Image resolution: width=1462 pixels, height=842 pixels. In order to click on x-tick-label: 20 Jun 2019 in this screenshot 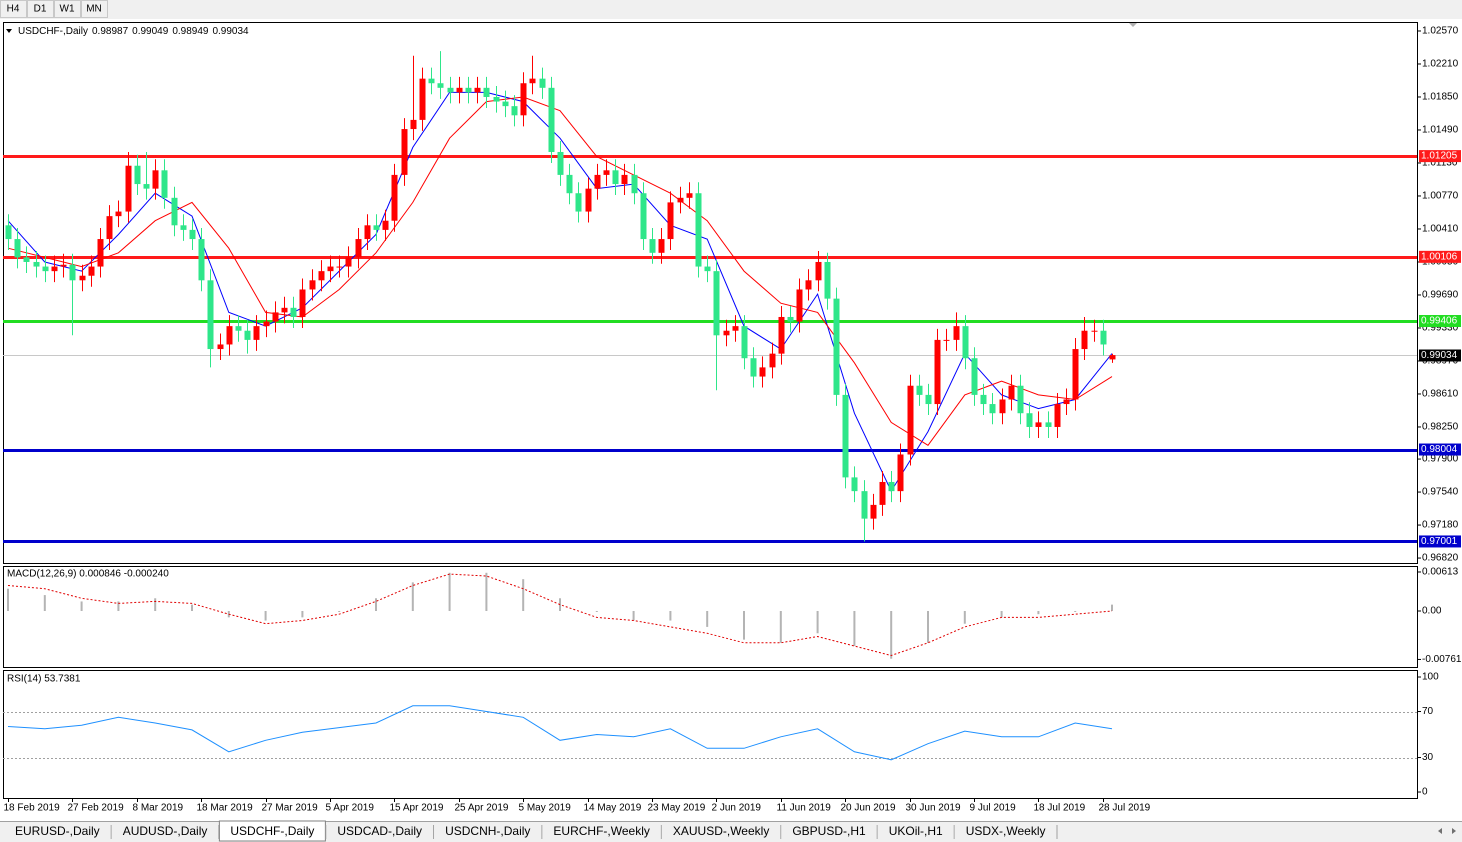, I will do `click(868, 808)`.